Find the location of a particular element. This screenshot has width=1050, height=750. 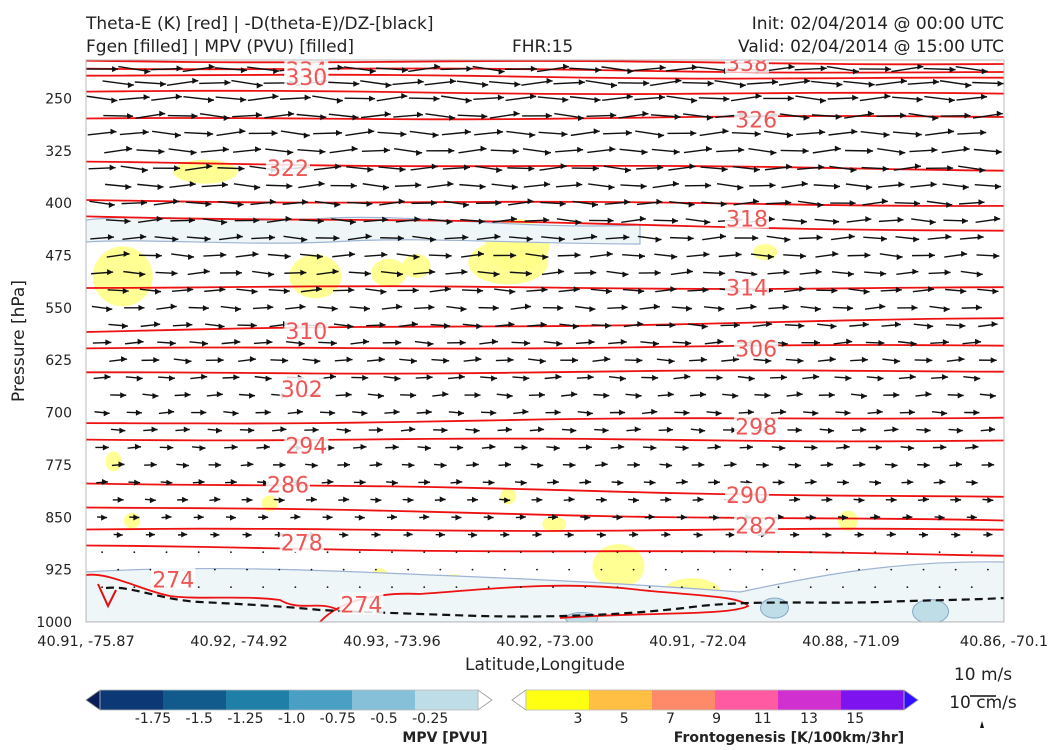

frontogenesis-fill is located at coordinates (131, 520).